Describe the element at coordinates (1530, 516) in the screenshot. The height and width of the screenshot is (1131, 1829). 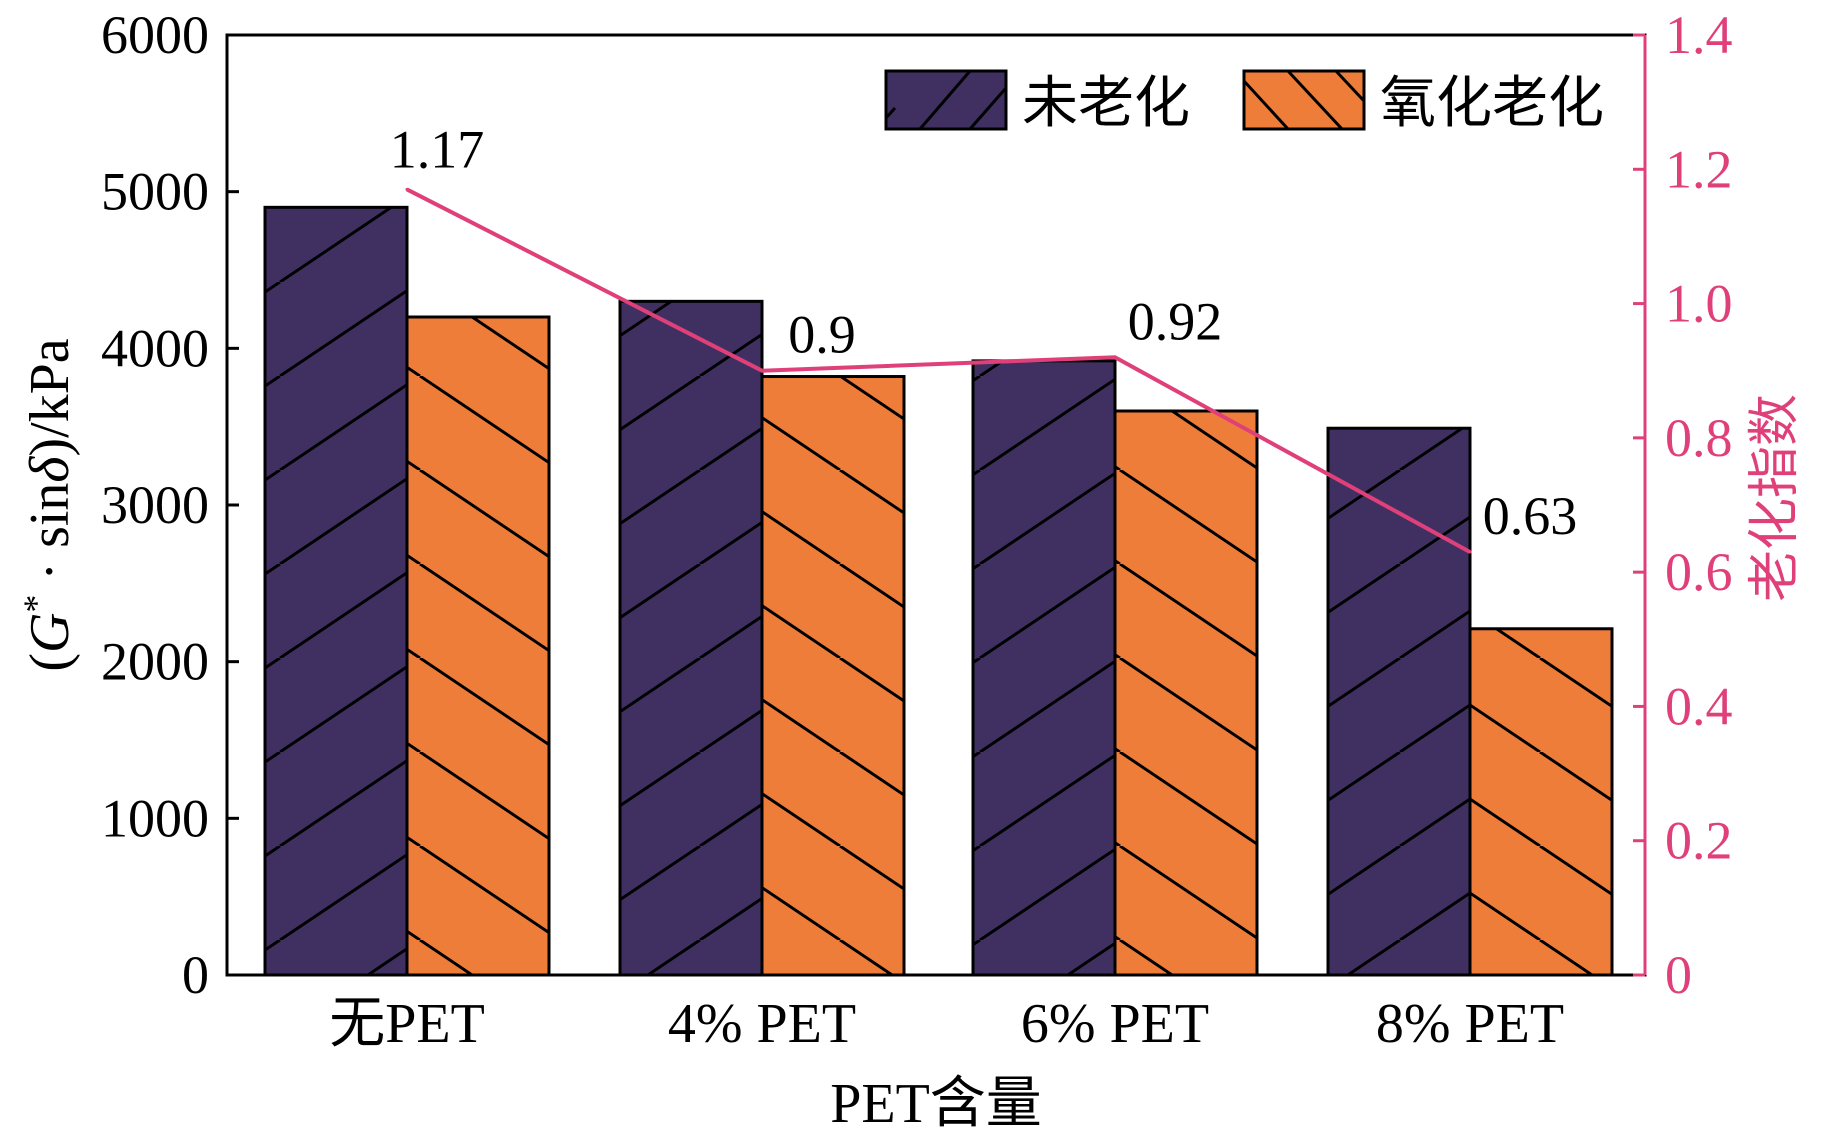
I see `aging-index-label: 0.63` at that location.